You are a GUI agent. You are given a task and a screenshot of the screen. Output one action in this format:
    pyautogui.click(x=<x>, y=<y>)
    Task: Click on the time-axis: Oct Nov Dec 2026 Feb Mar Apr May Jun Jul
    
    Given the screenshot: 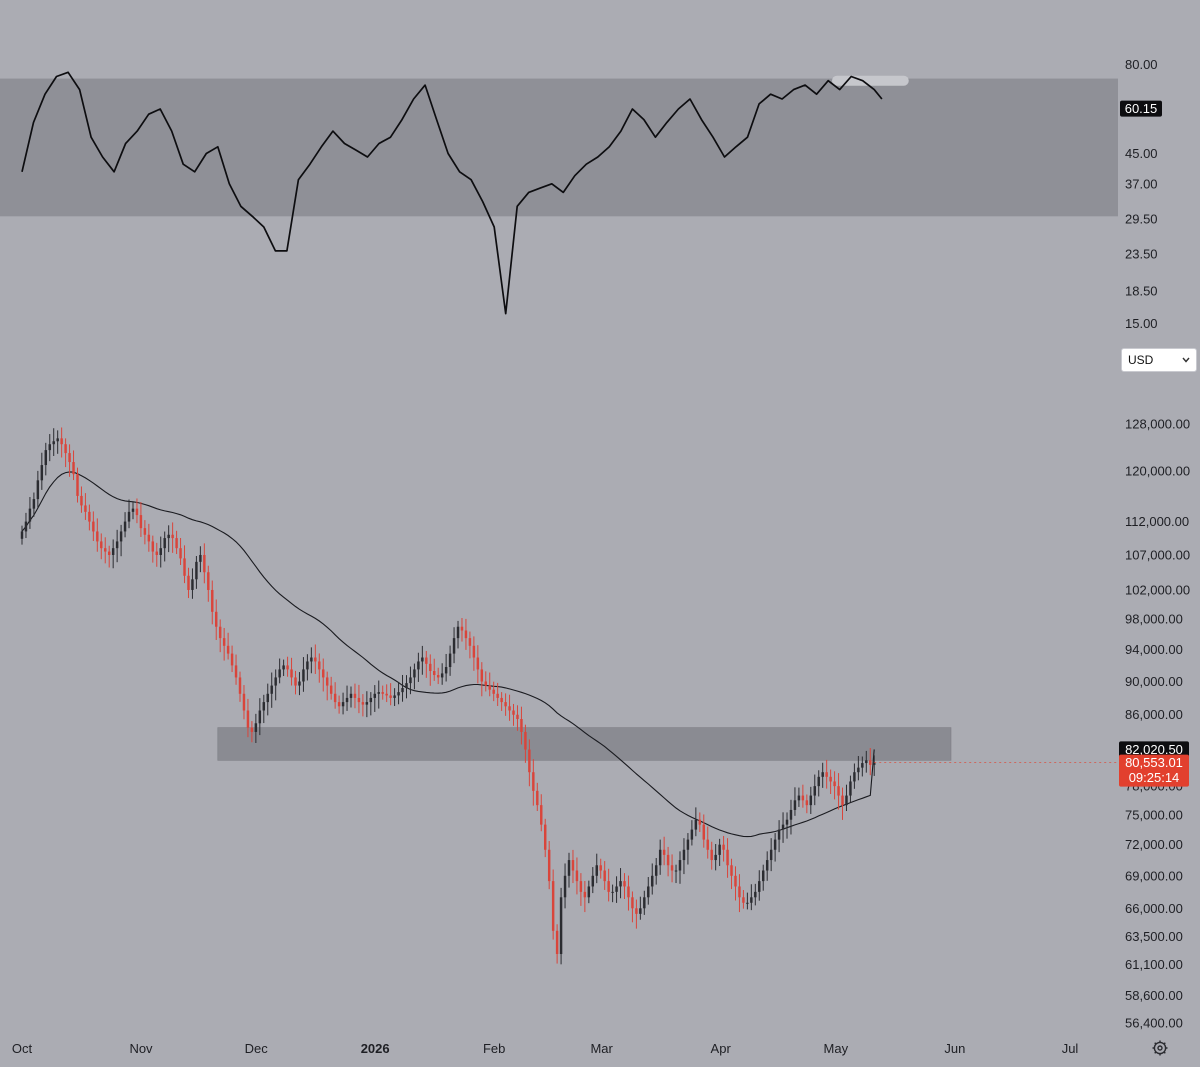 What is the action you would take?
    pyautogui.click(x=545, y=1048)
    